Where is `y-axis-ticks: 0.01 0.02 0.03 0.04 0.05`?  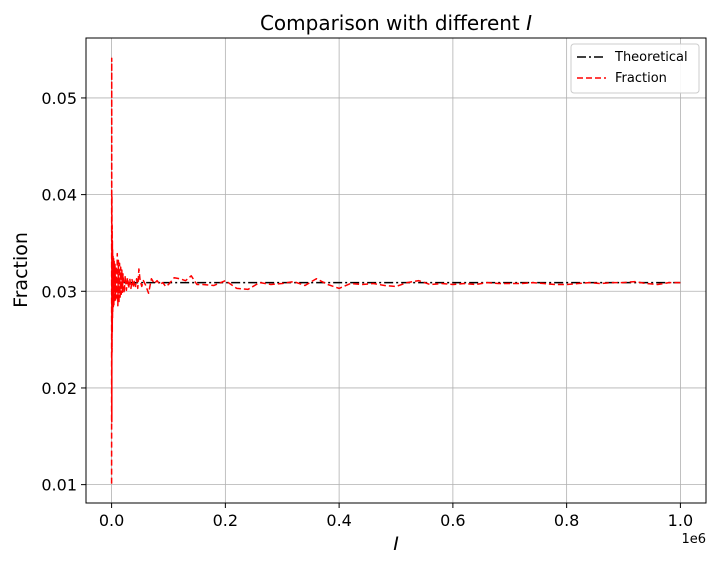 y-axis-ticks: 0.01 0.02 0.03 0.04 0.05 is located at coordinates (63, 292).